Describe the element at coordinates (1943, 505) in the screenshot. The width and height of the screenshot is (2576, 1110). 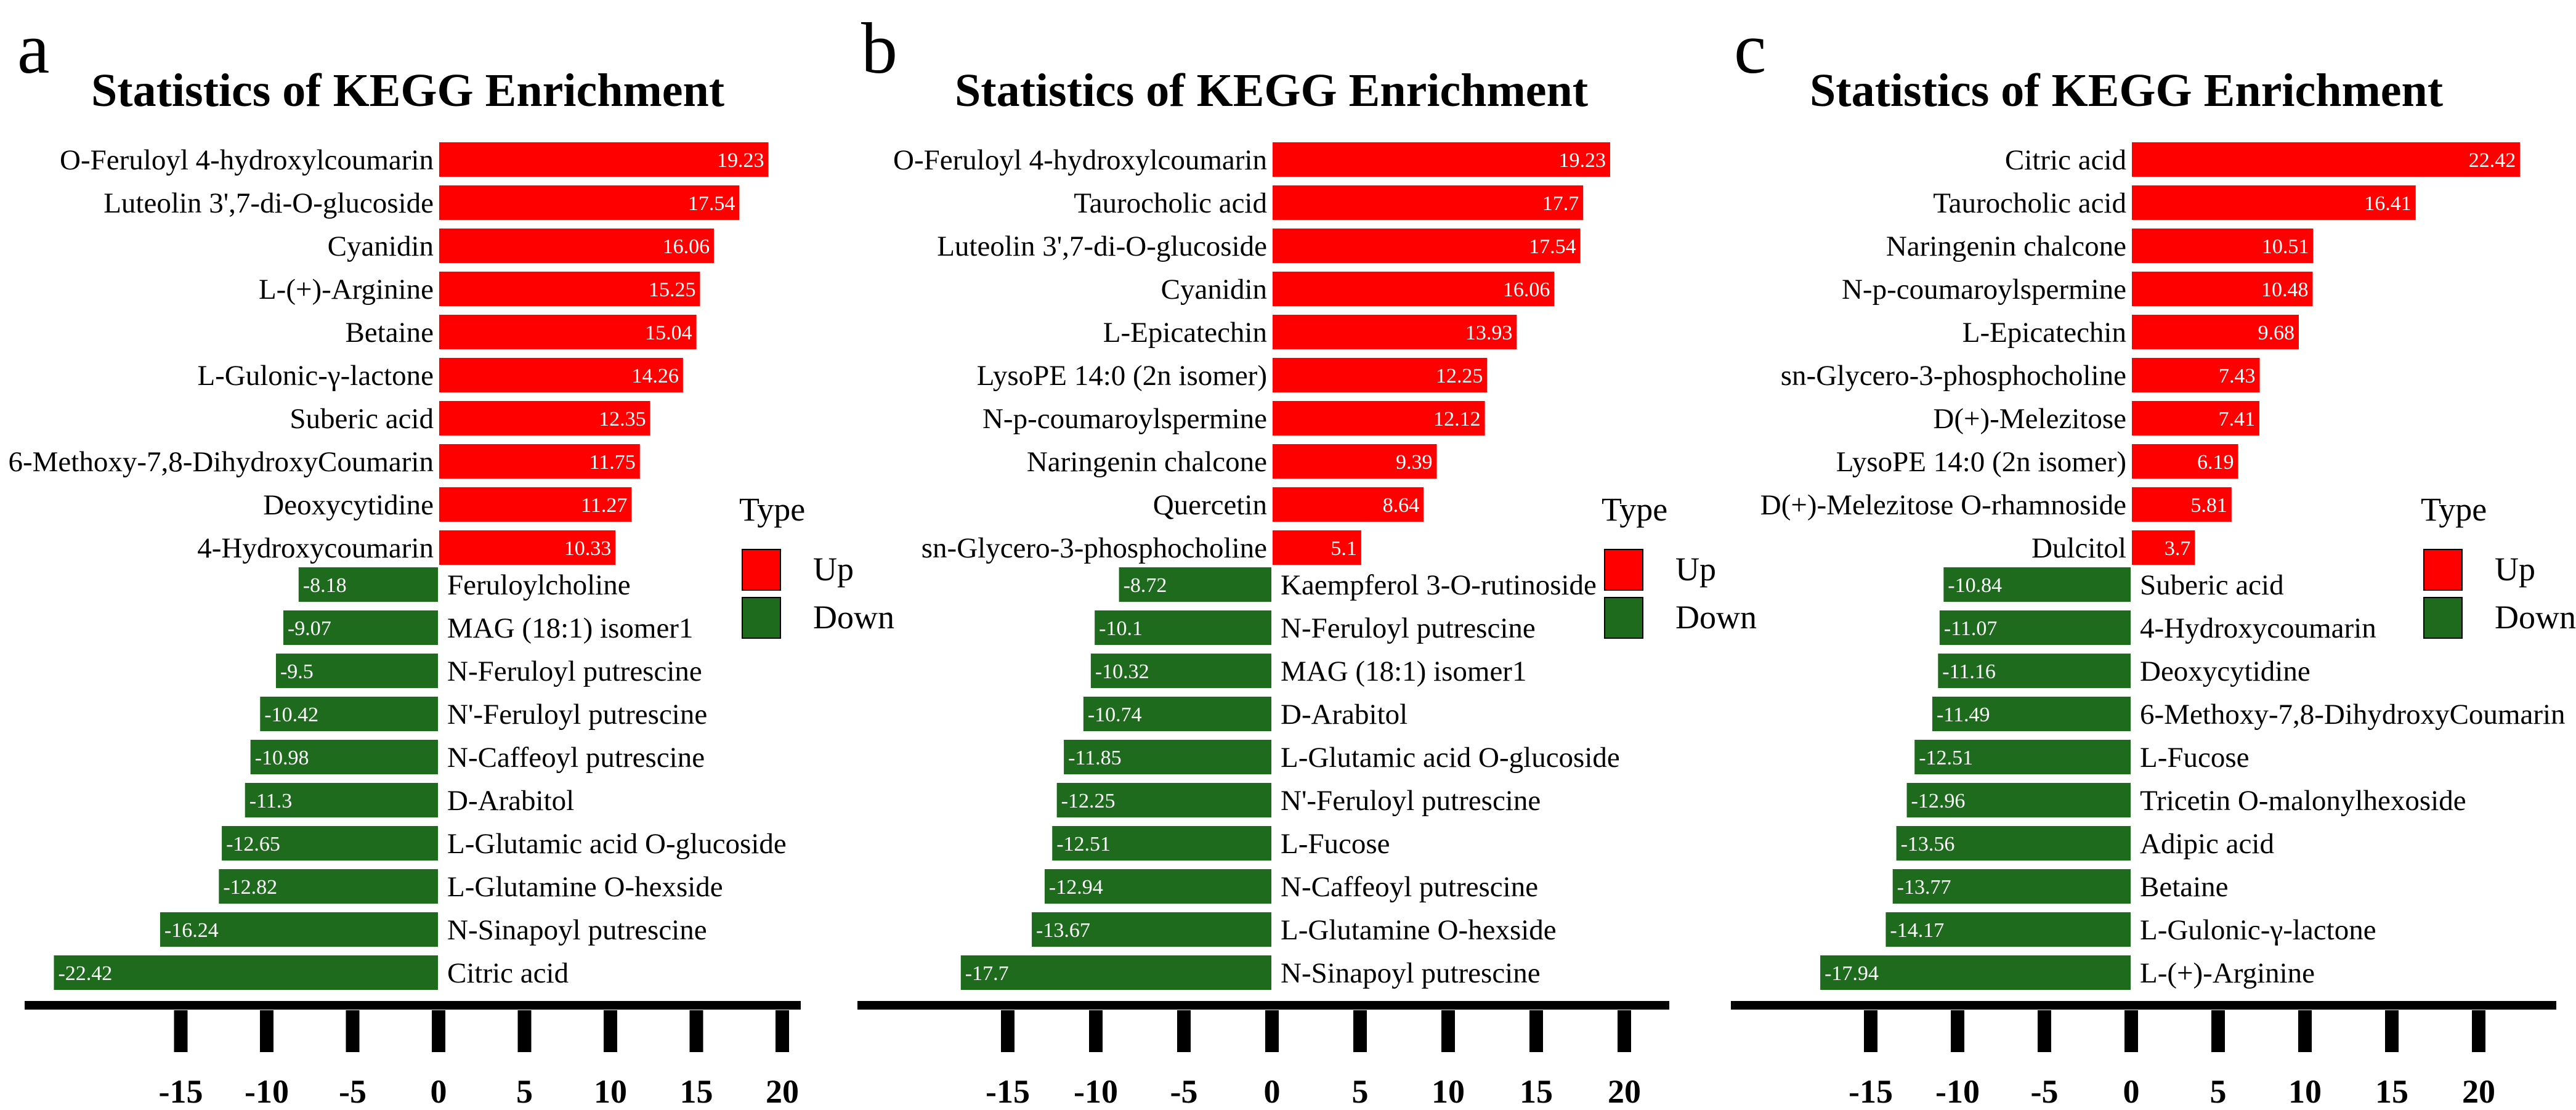
I see `up-category-label: D(+)-Melezitose O-rhamnoside` at that location.